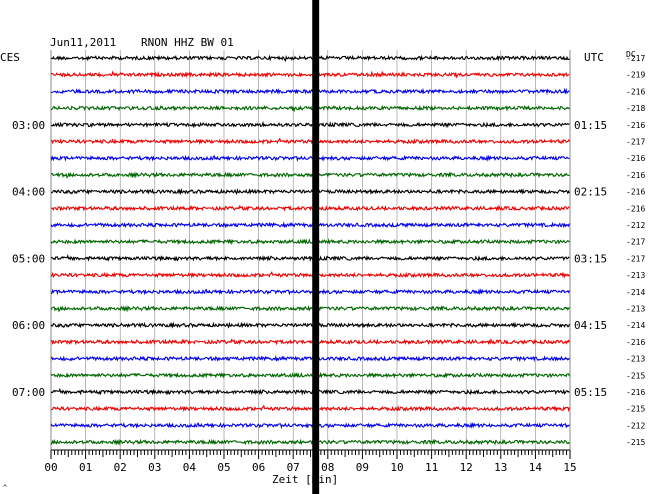 This screenshot has height=494, width=650. What do you see at coordinates (293, 467) in the screenshot?
I see `x-tick-label: 07` at bounding box center [293, 467].